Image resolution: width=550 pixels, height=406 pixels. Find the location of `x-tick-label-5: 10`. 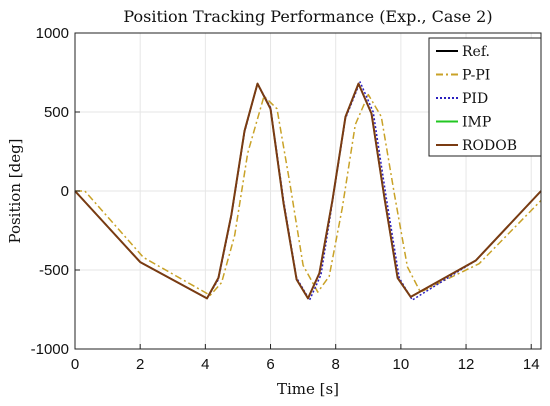

x-tick-label-5: 10 is located at coordinates (401, 364).